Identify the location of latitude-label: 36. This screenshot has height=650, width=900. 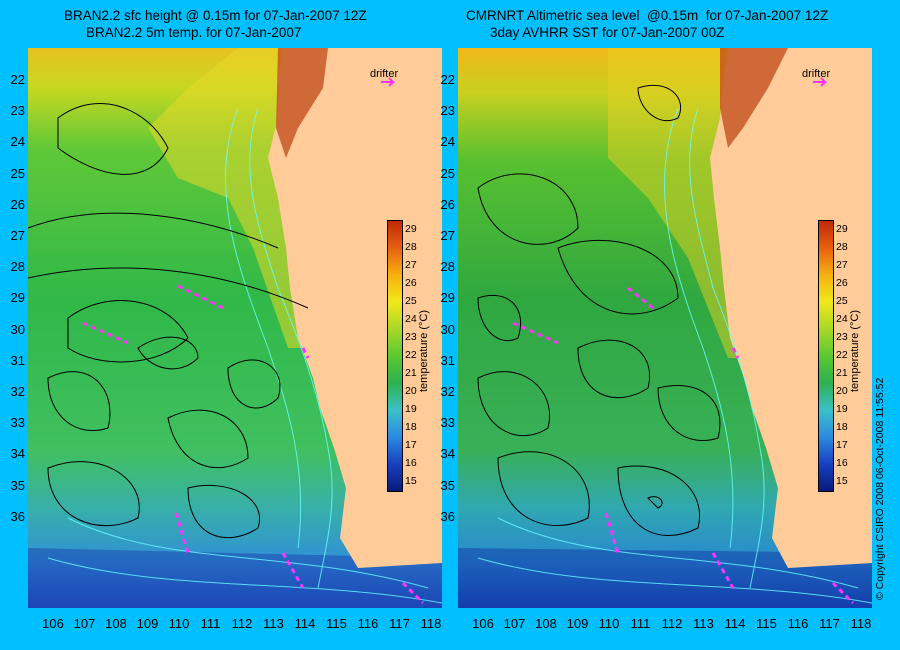
(447, 516).